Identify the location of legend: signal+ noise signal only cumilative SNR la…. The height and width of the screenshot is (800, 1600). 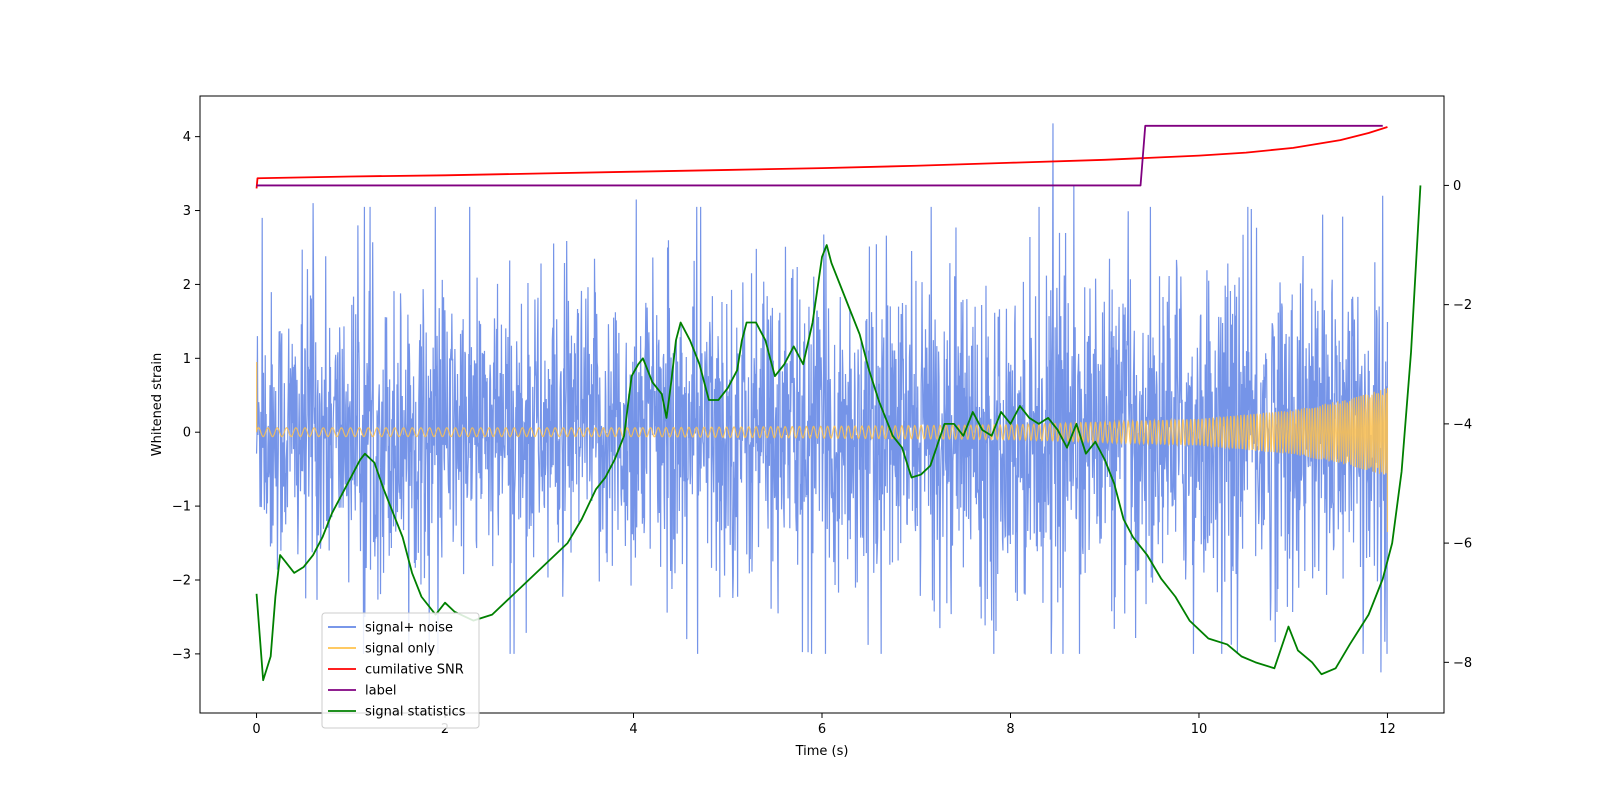
(400, 670).